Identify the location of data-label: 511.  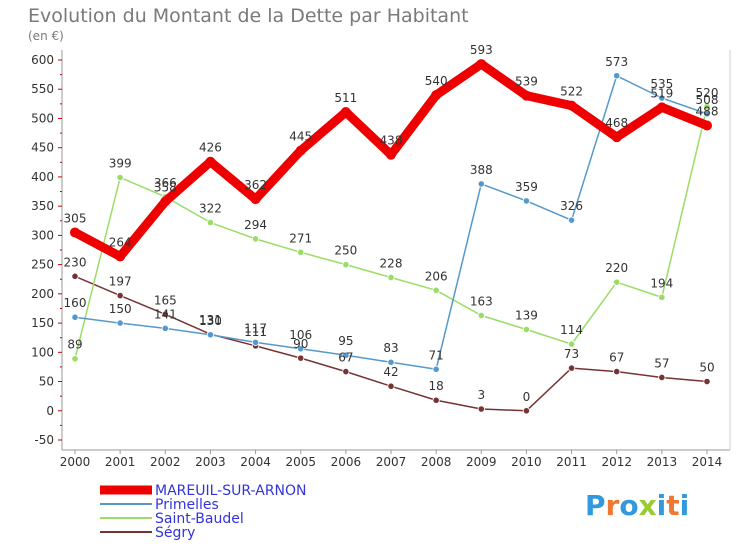
(345, 98).